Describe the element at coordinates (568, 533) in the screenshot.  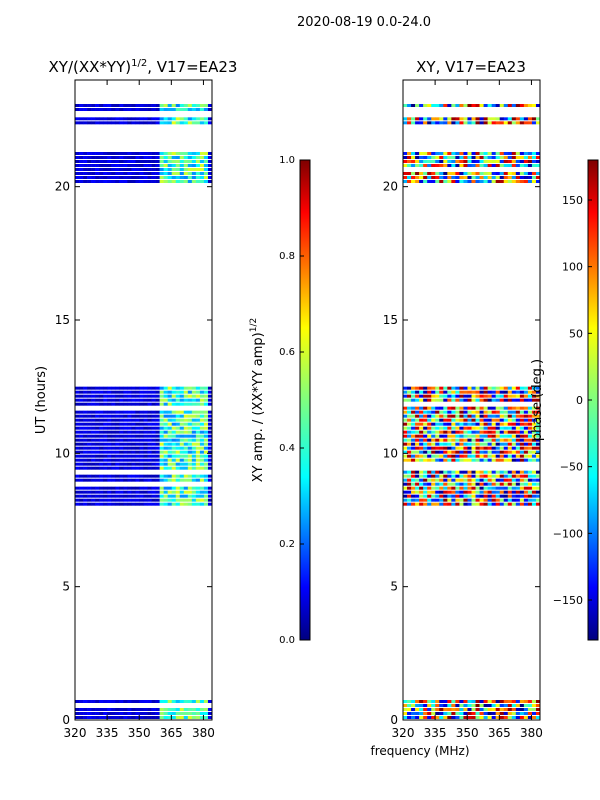
I see `colorbar-tick-label: −100` at that location.